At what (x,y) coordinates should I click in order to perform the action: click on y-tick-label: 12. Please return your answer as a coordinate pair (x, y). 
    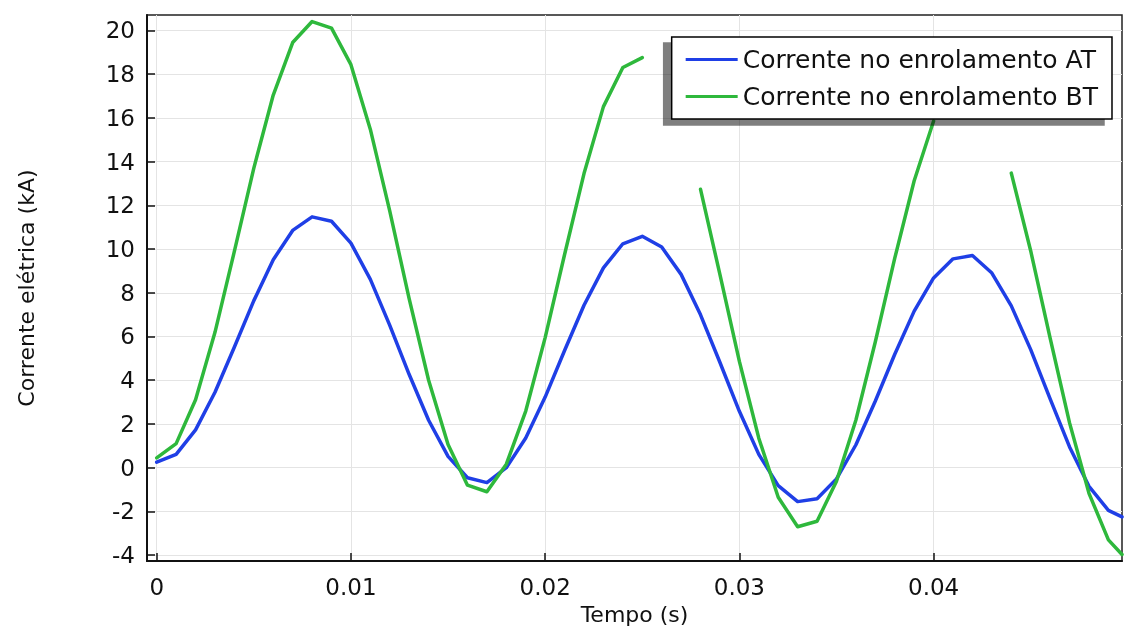
    Looking at the image, I should click on (120, 205).